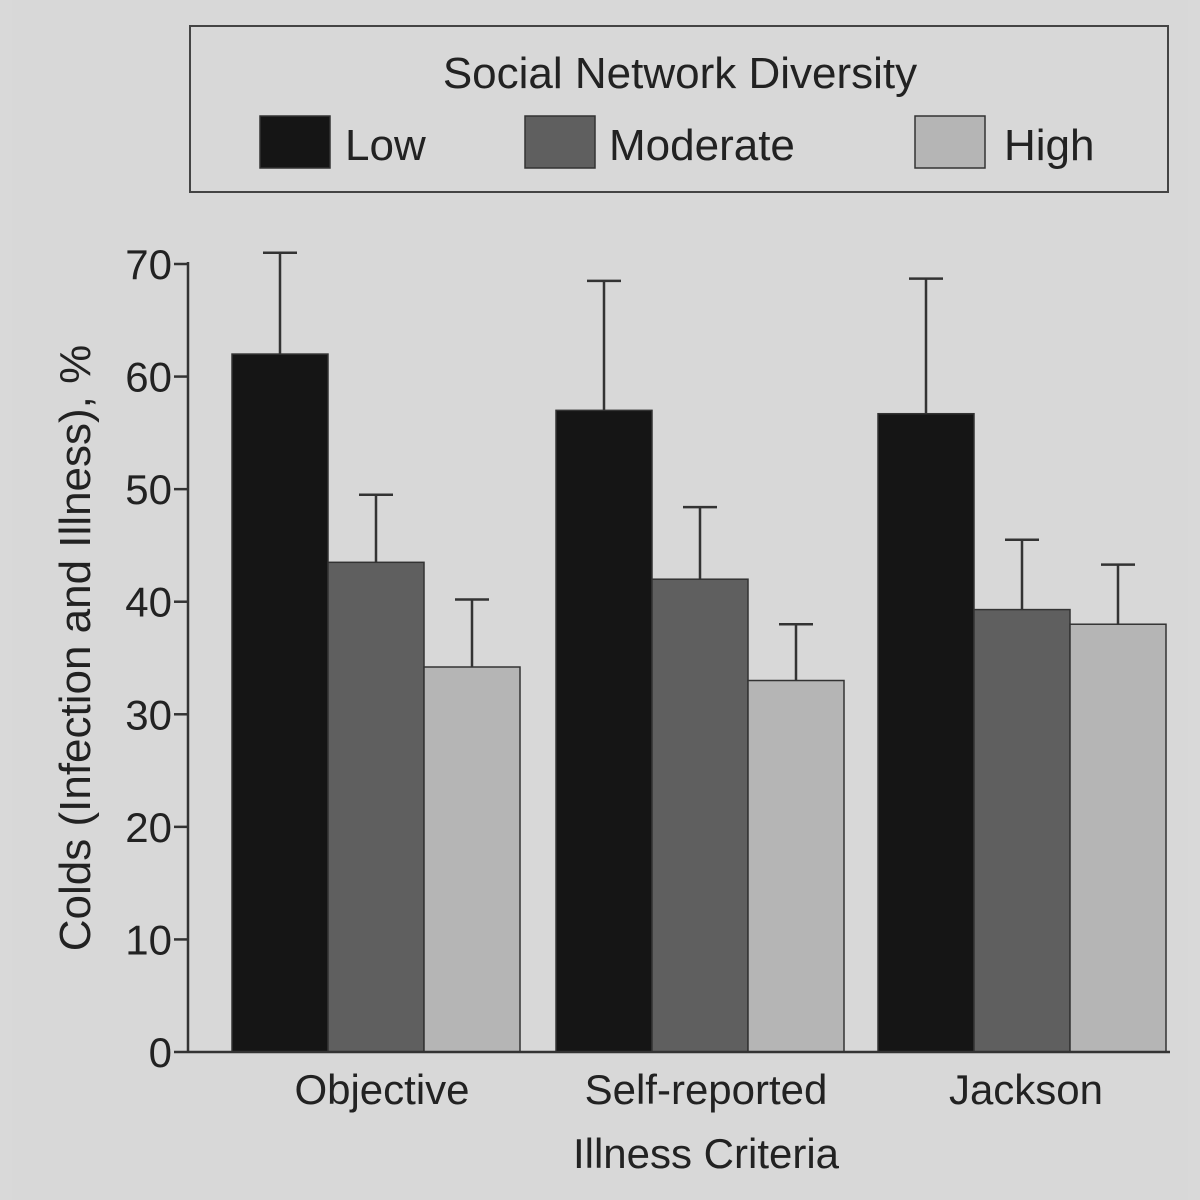  What do you see at coordinates (680, 73) in the screenshot?
I see `legend-title: Social Network Diversity` at bounding box center [680, 73].